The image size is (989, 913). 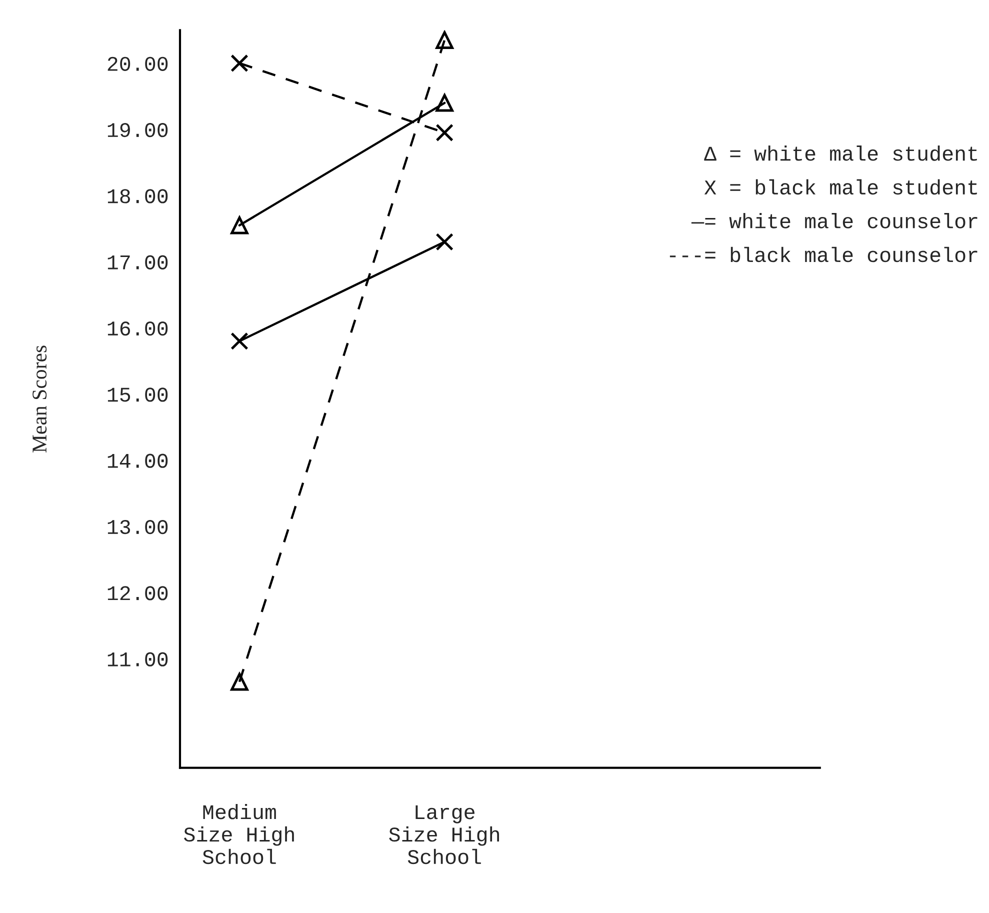 I want to click on y-axis-title: Mean Scores, so click(x=39, y=399).